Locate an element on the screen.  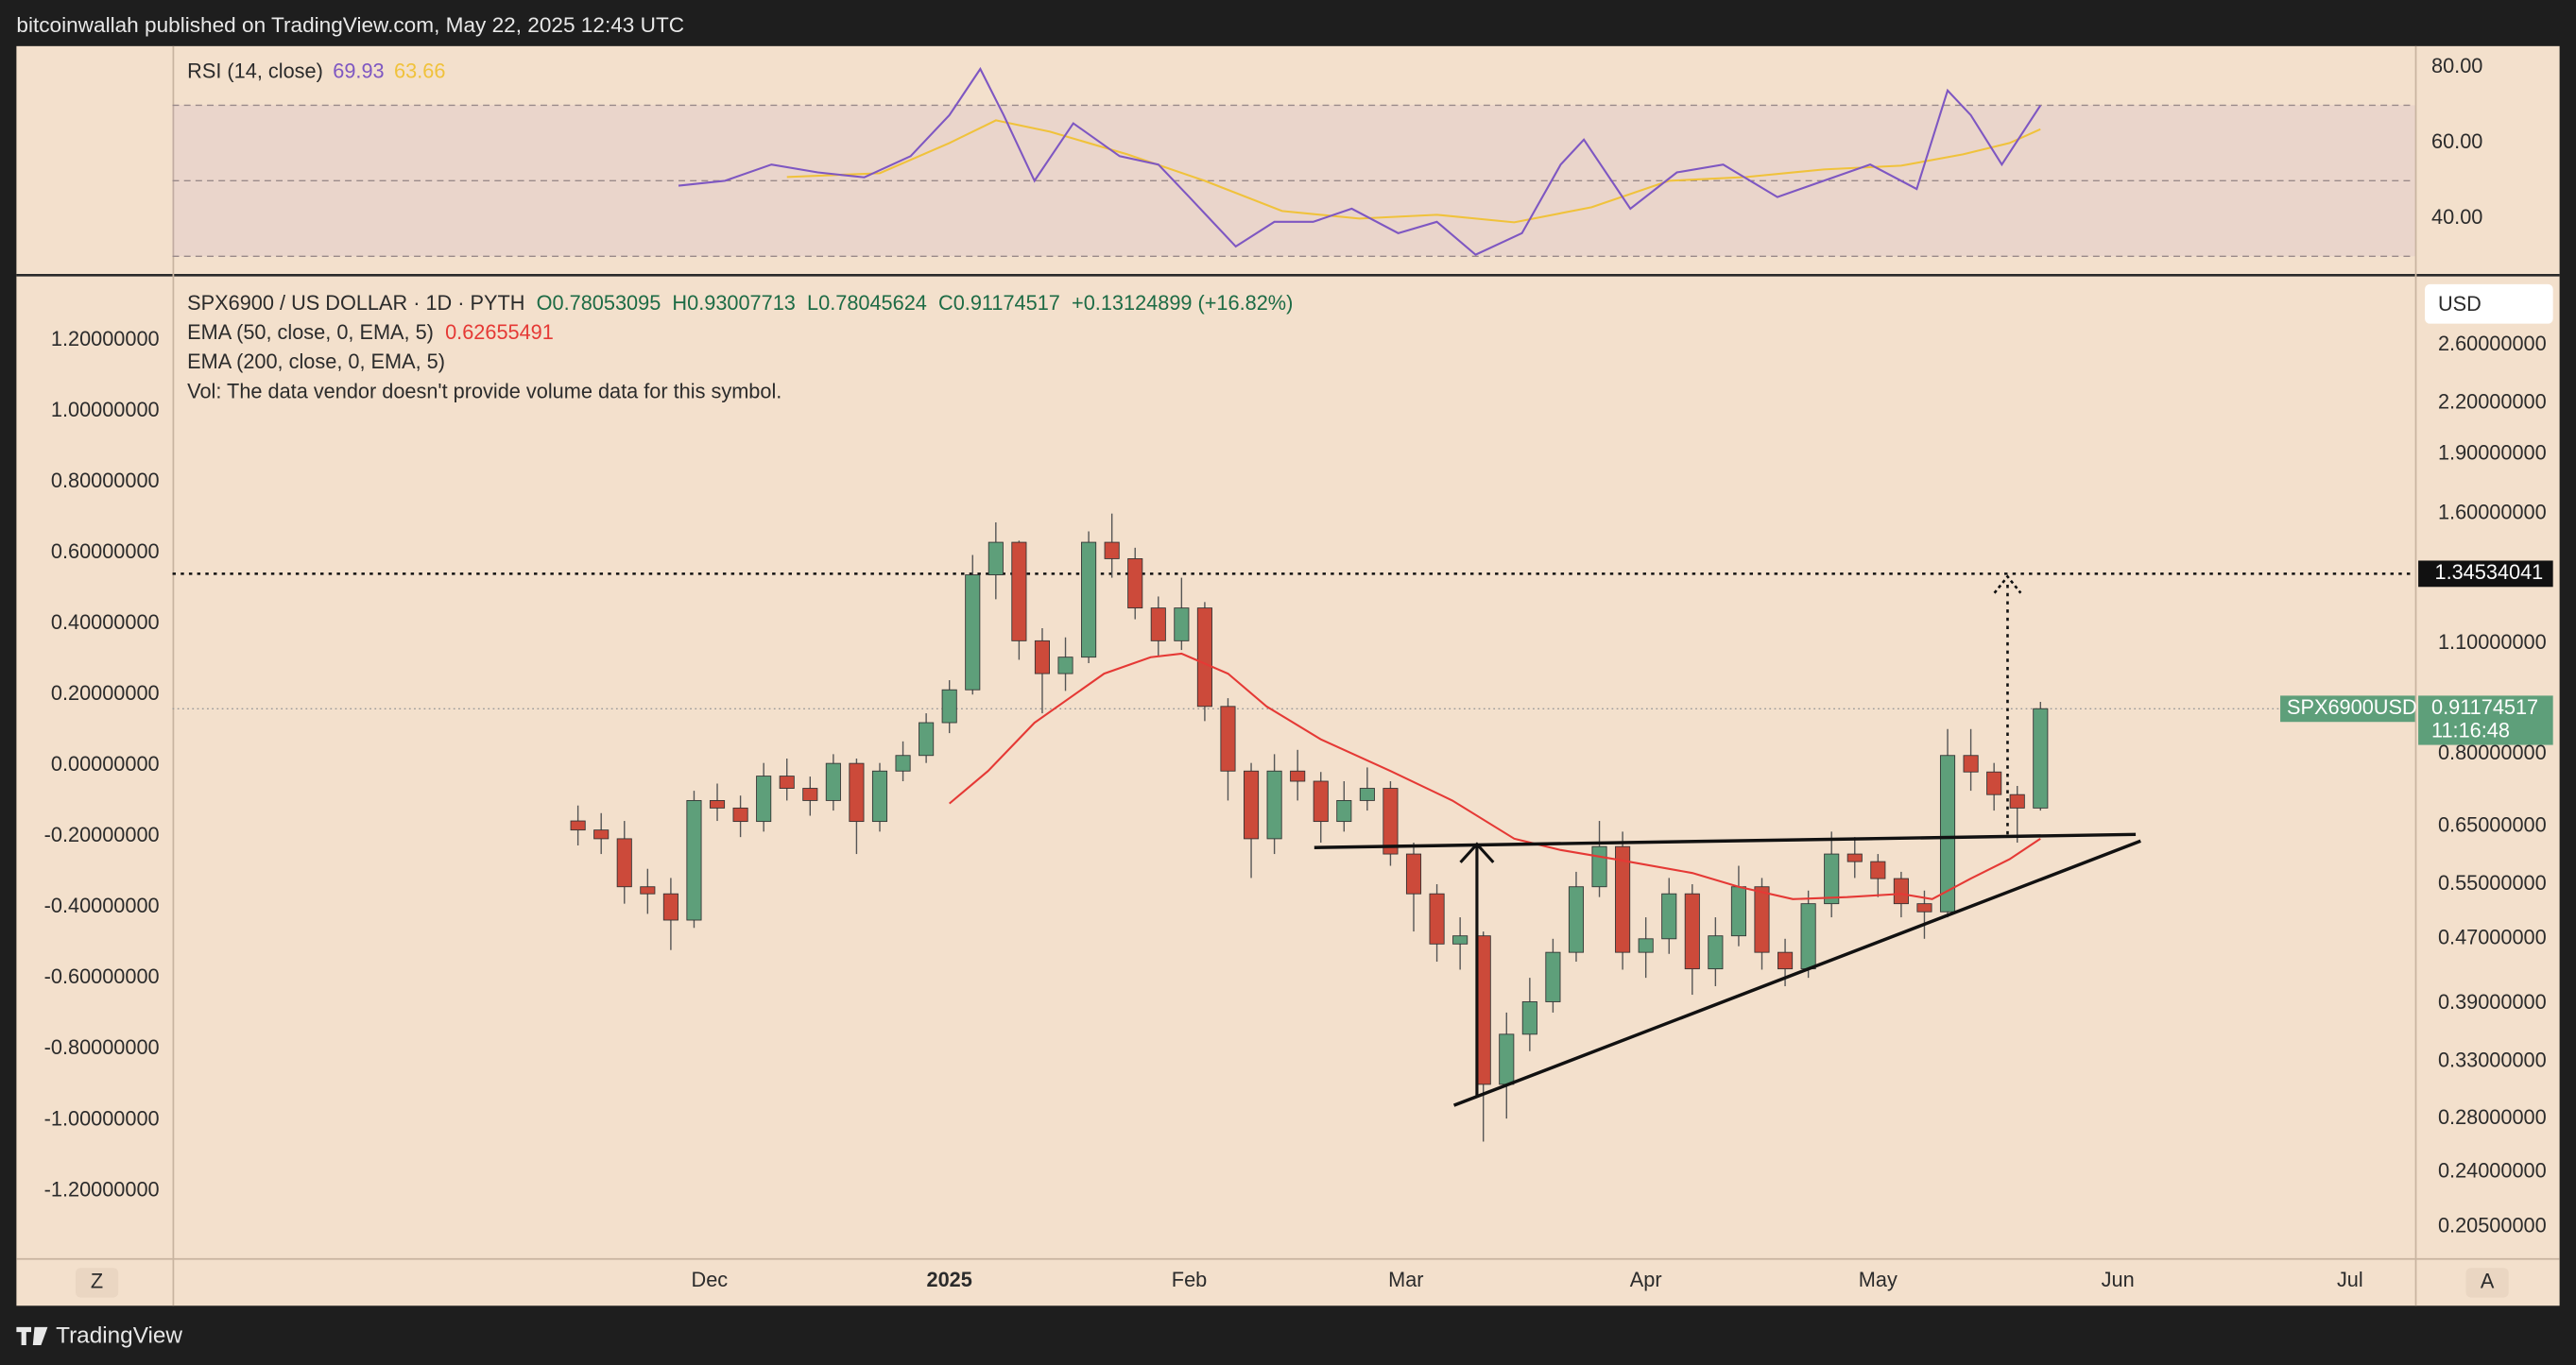
symbol-title: SPX6900 / US DOLLAR · 1D · PYTH is located at coordinates (355, 303).